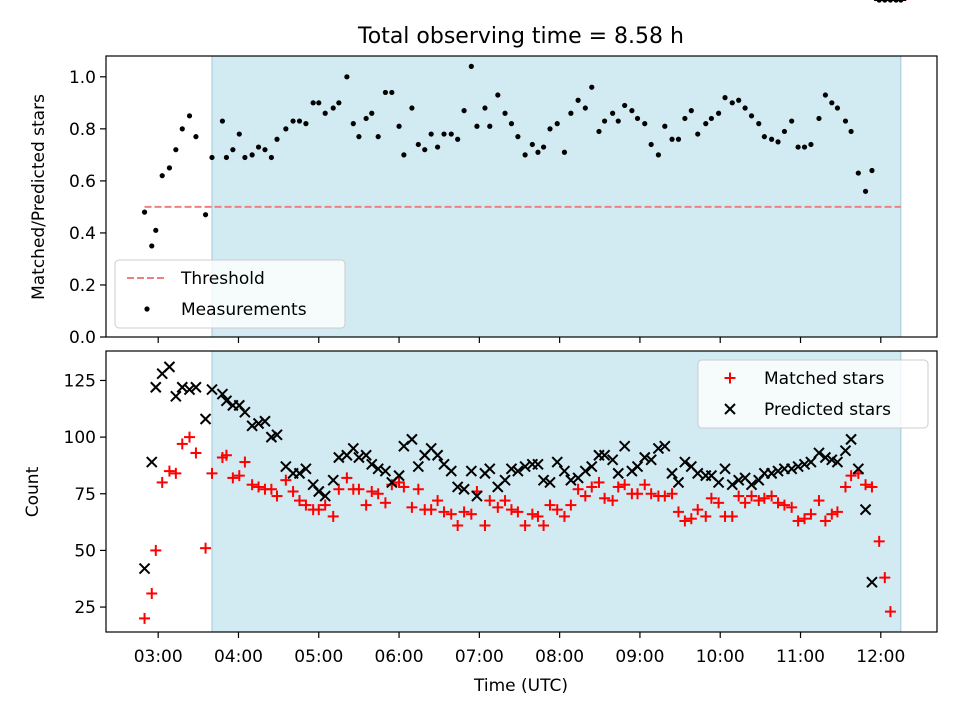  I want to click on y-tick-label: 1.0, so click(82, 78).